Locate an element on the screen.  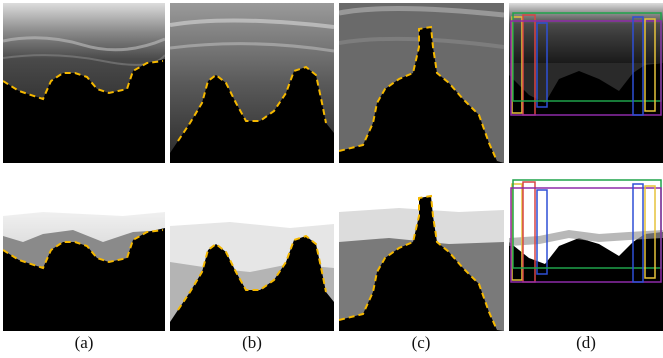
panel-d-segmentation-boxes is located at coordinates (586, 251).